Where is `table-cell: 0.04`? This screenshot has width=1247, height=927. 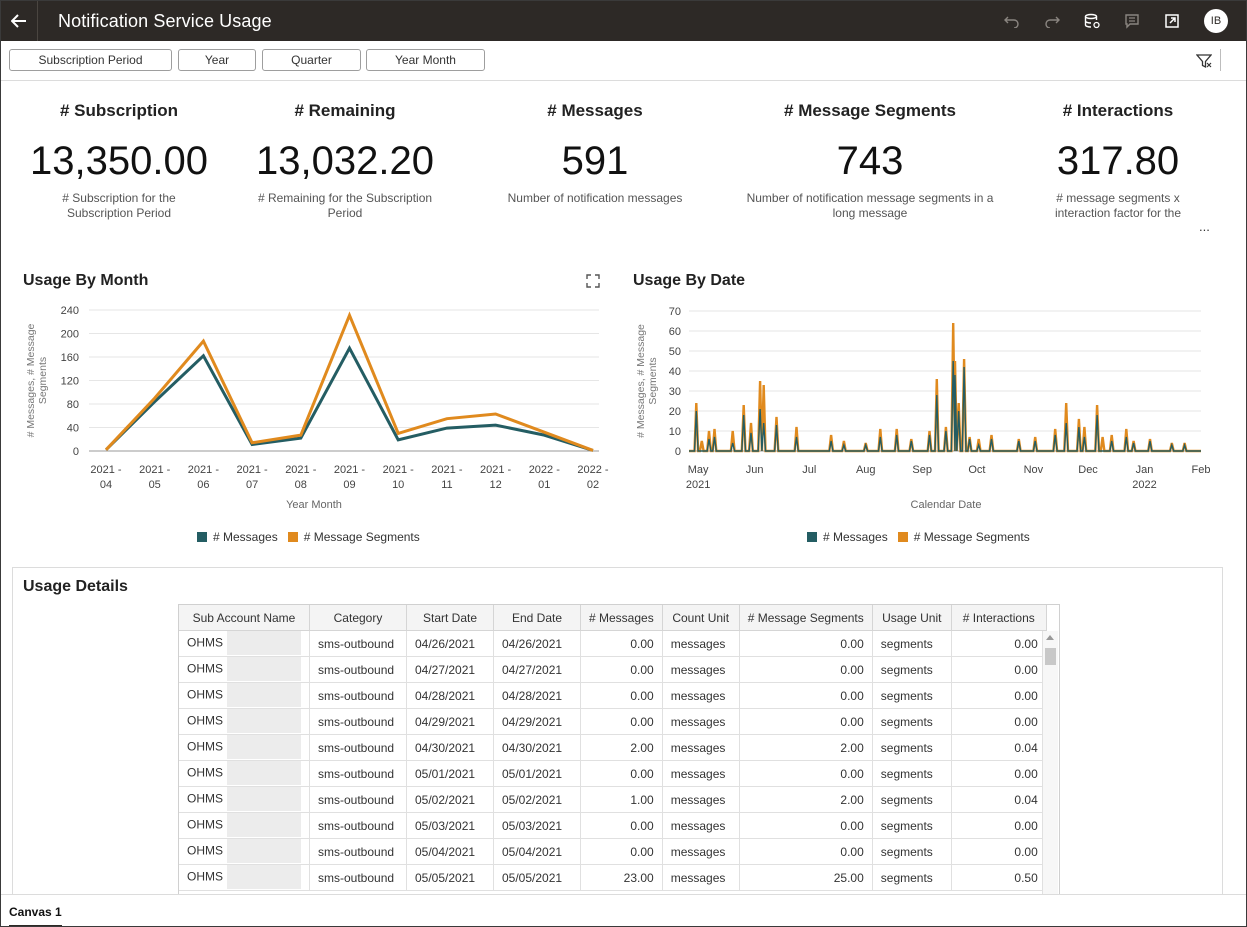 table-cell: 0.04 is located at coordinates (999, 799).